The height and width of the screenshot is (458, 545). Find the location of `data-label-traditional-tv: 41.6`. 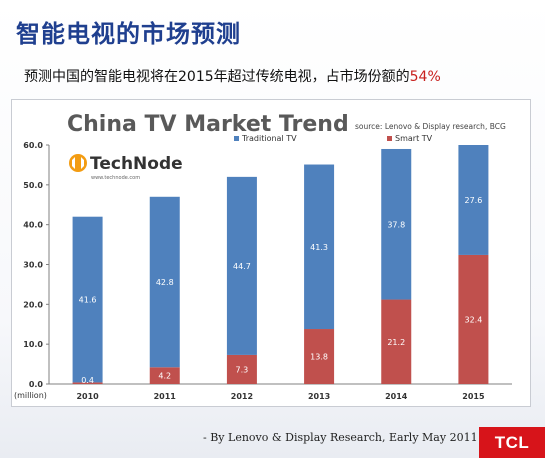

data-label-traditional-tv: 41.6 is located at coordinates (88, 300).